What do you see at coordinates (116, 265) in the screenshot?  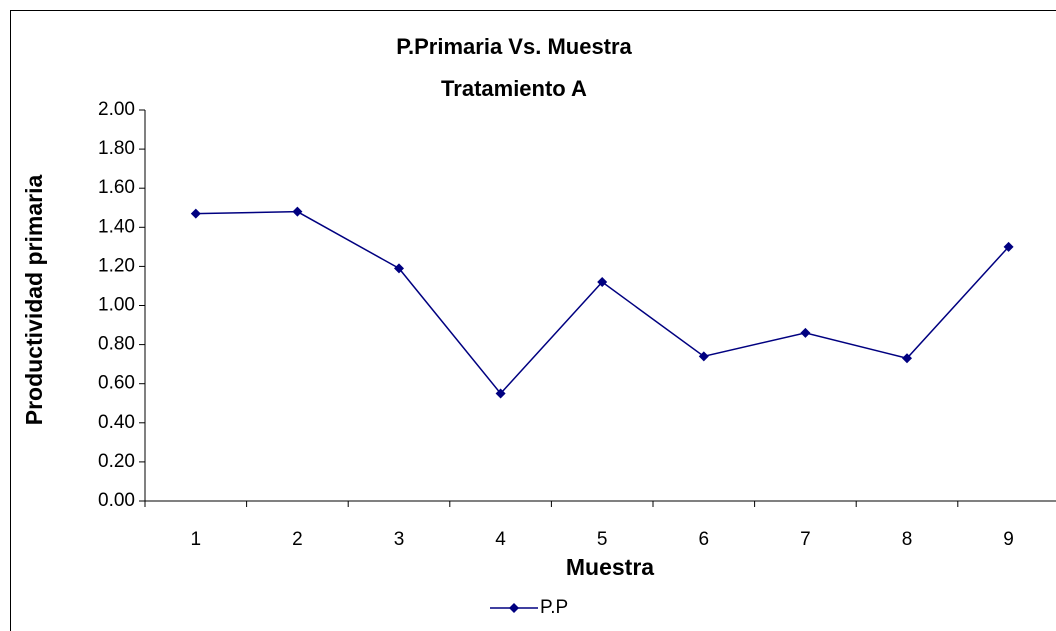 I see `y-tick-label: 1.20` at bounding box center [116, 265].